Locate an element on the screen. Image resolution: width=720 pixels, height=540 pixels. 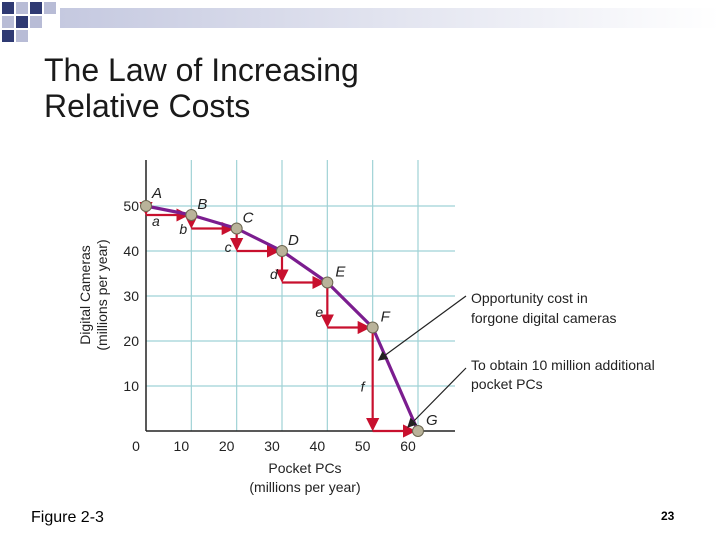
x-axis-label-line-2: (millions per year) is located at coordinates (304, 487).